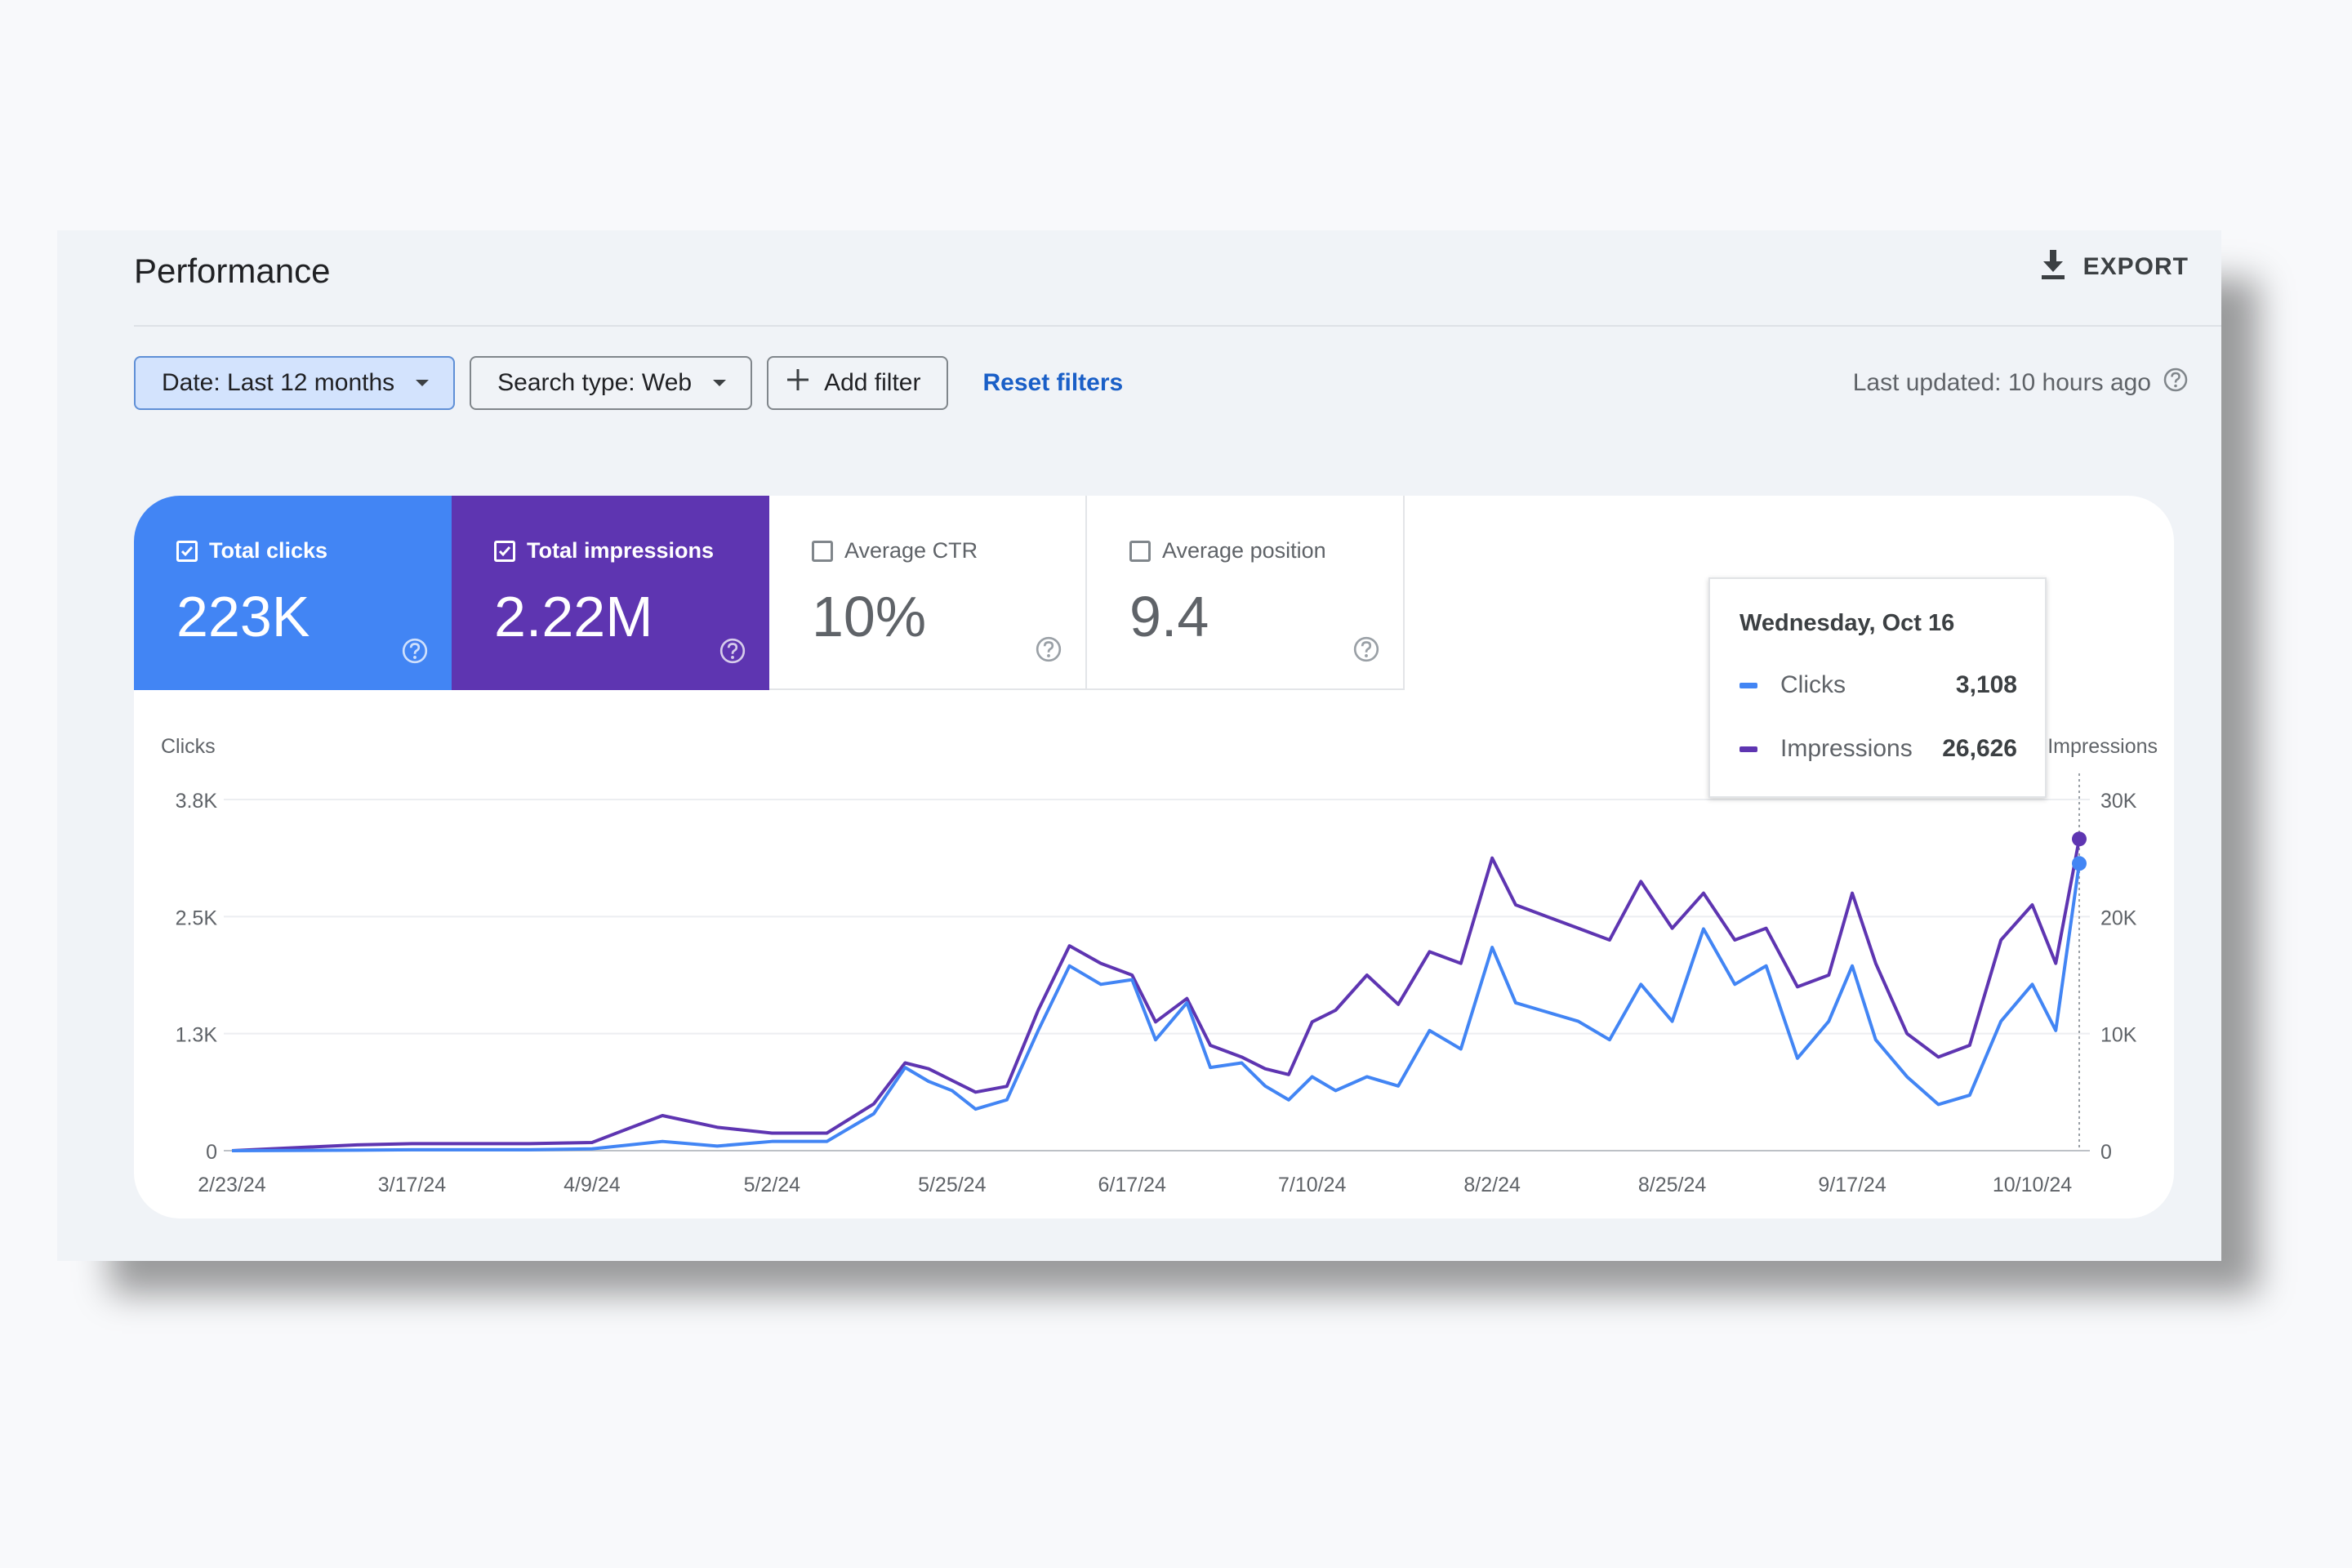  I want to click on y-tick-label: 0, so click(211, 1152).